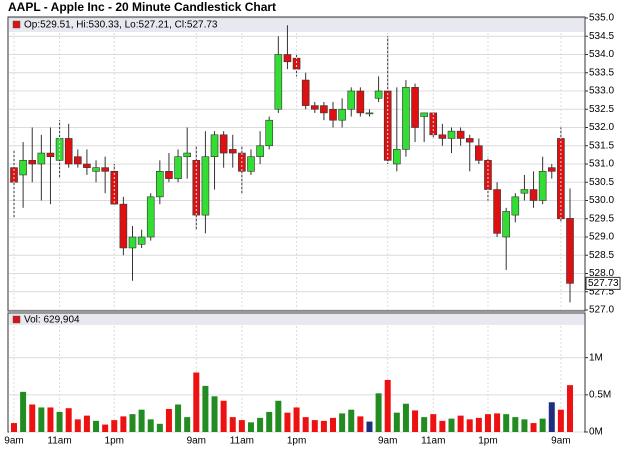 This screenshot has height=468, width=640. Describe the element at coordinates (596, 357) in the screenshot. I see `y-tick-label: 1M` at that location.